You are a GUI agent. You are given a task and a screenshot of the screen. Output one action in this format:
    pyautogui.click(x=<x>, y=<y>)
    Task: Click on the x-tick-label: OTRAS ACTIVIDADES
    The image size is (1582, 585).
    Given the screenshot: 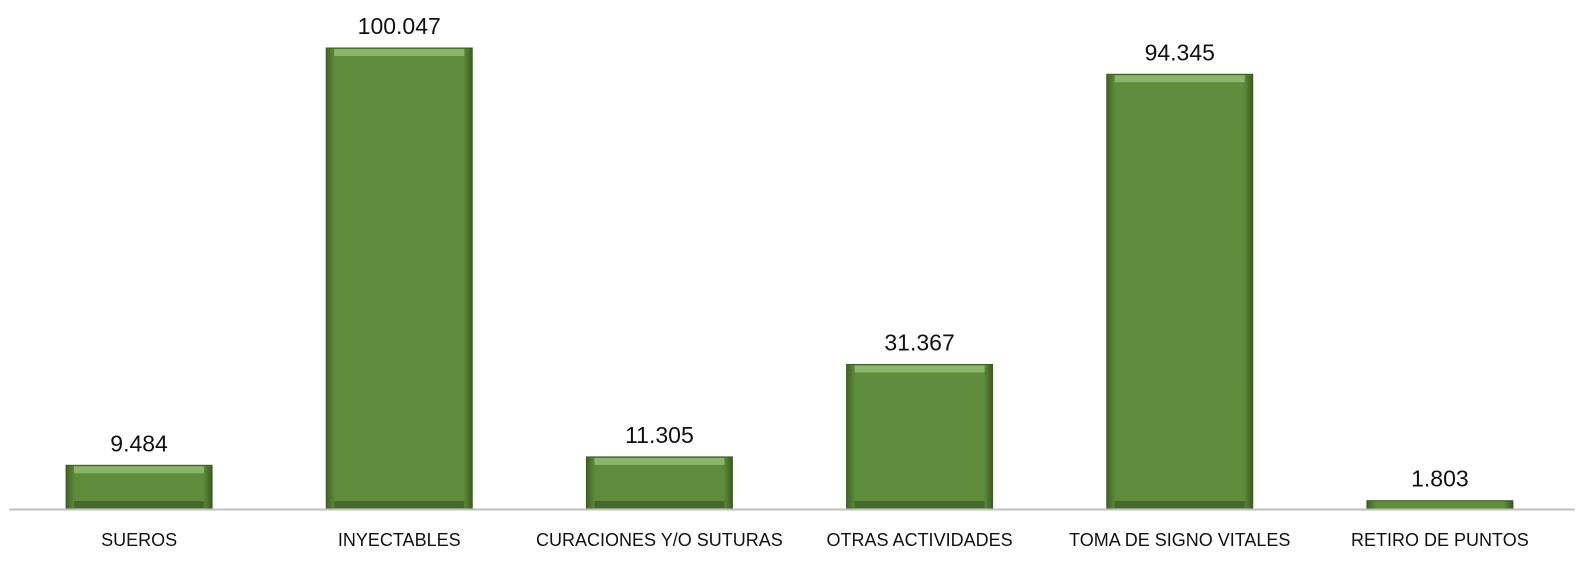 What is the action you would take?
    pyautogui.click(x=919, y=540)
    